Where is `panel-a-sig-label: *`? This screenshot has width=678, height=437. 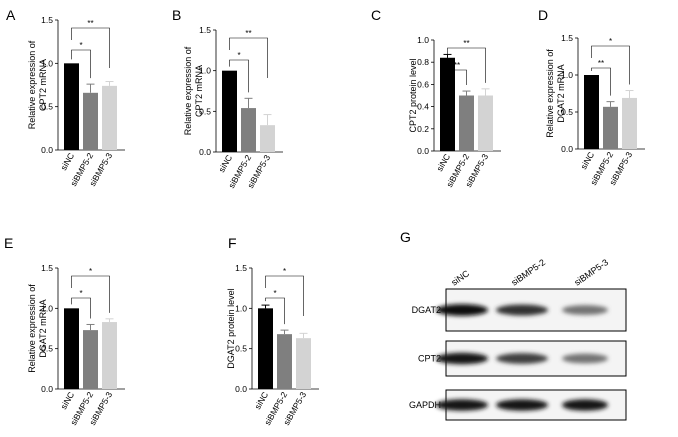
panel-a-sig-label: * is located at coordinates (80, 45).